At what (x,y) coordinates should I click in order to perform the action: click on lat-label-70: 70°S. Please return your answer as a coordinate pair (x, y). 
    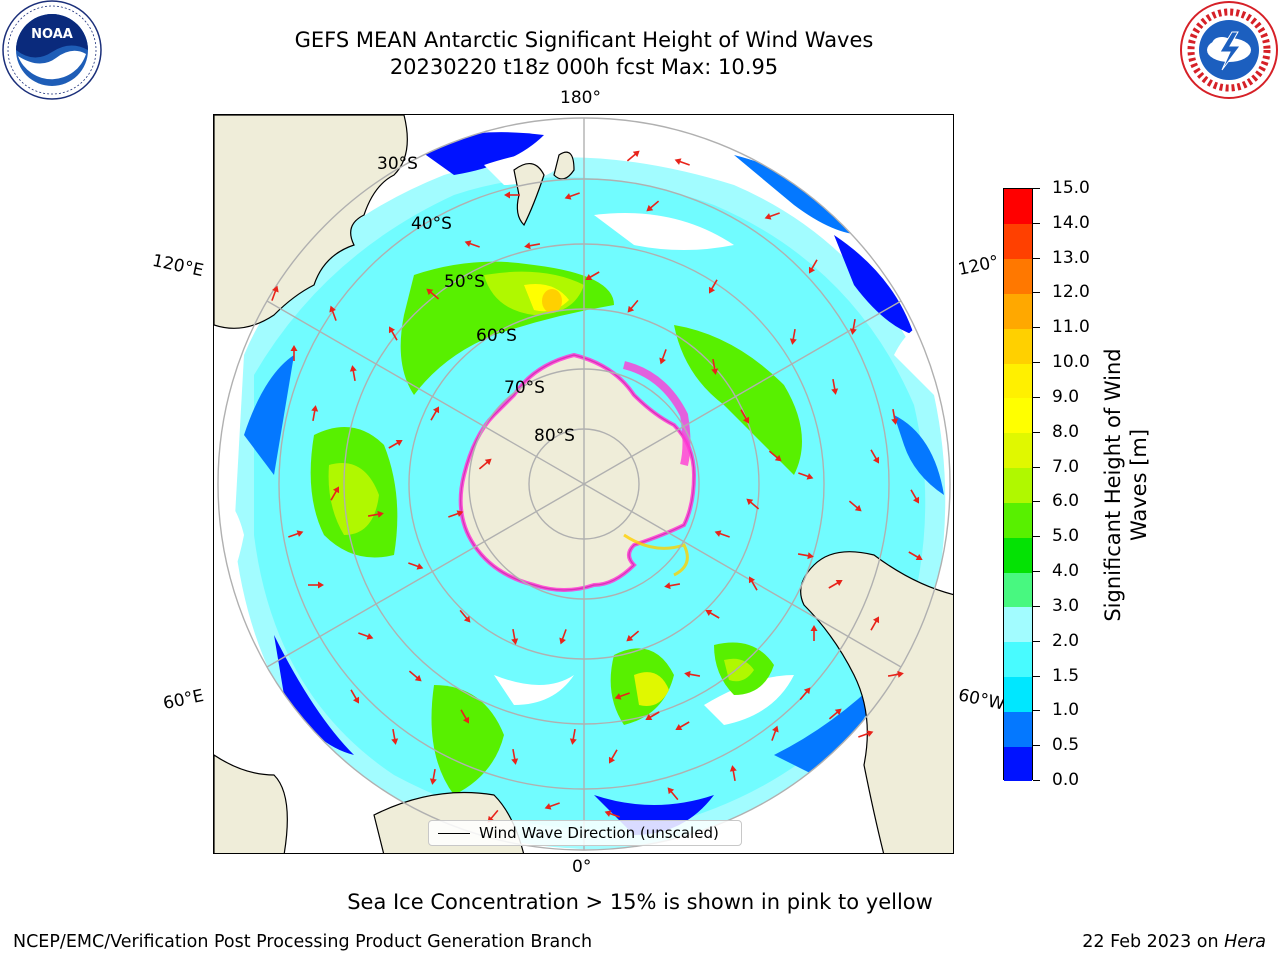
    Looking at the image, I should click on (524, 388).